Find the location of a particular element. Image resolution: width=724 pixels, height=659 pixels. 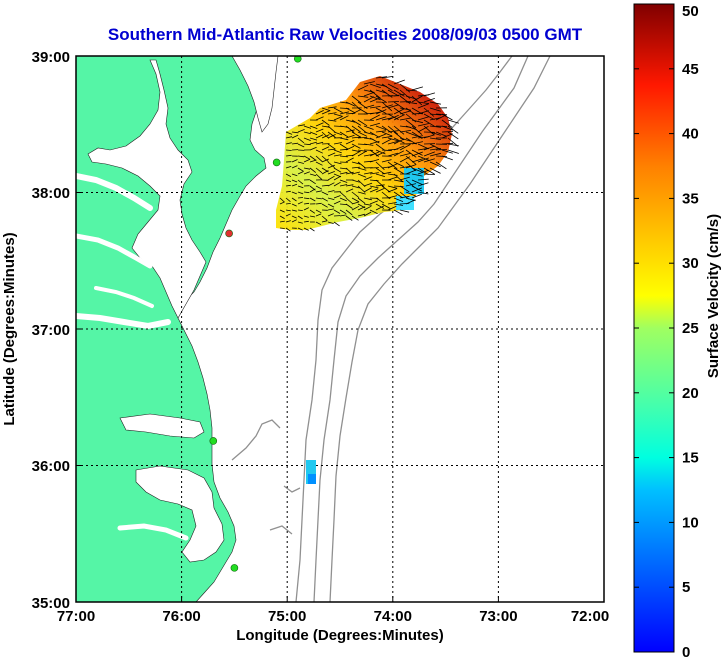

x-tick-label: 75:00 is located at coordinates (287, 616).